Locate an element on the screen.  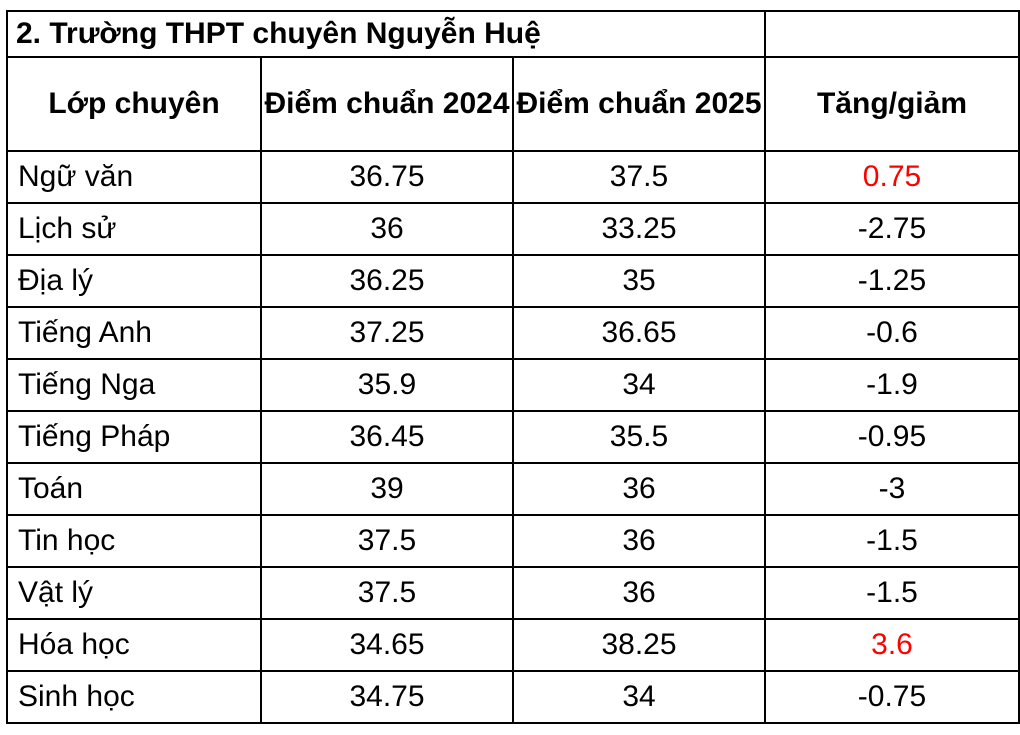
row-class-name: Địa lý is located at coordinates (134, 281).